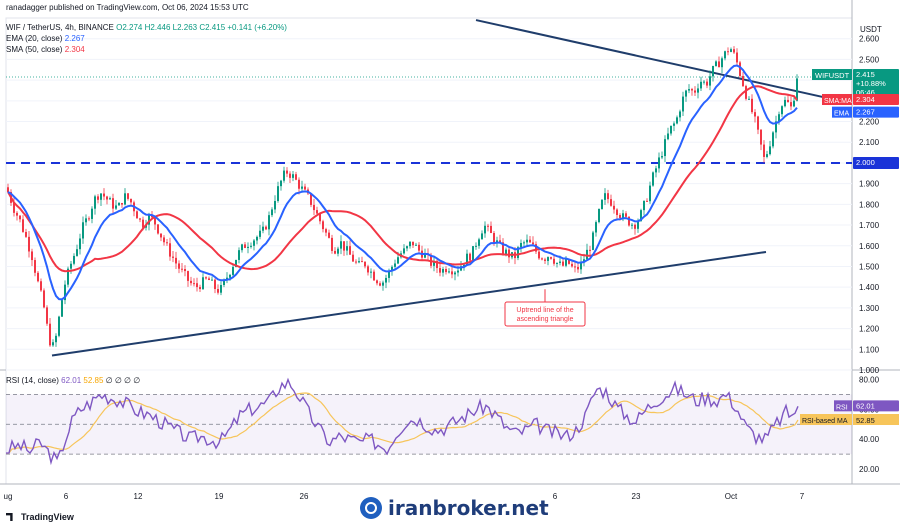 This screenshot has height=530, width=900. What do you see at coordinates (876, 99) in the screenshot?
I see `sma-tag-bg` at bounding box center [876, 99].